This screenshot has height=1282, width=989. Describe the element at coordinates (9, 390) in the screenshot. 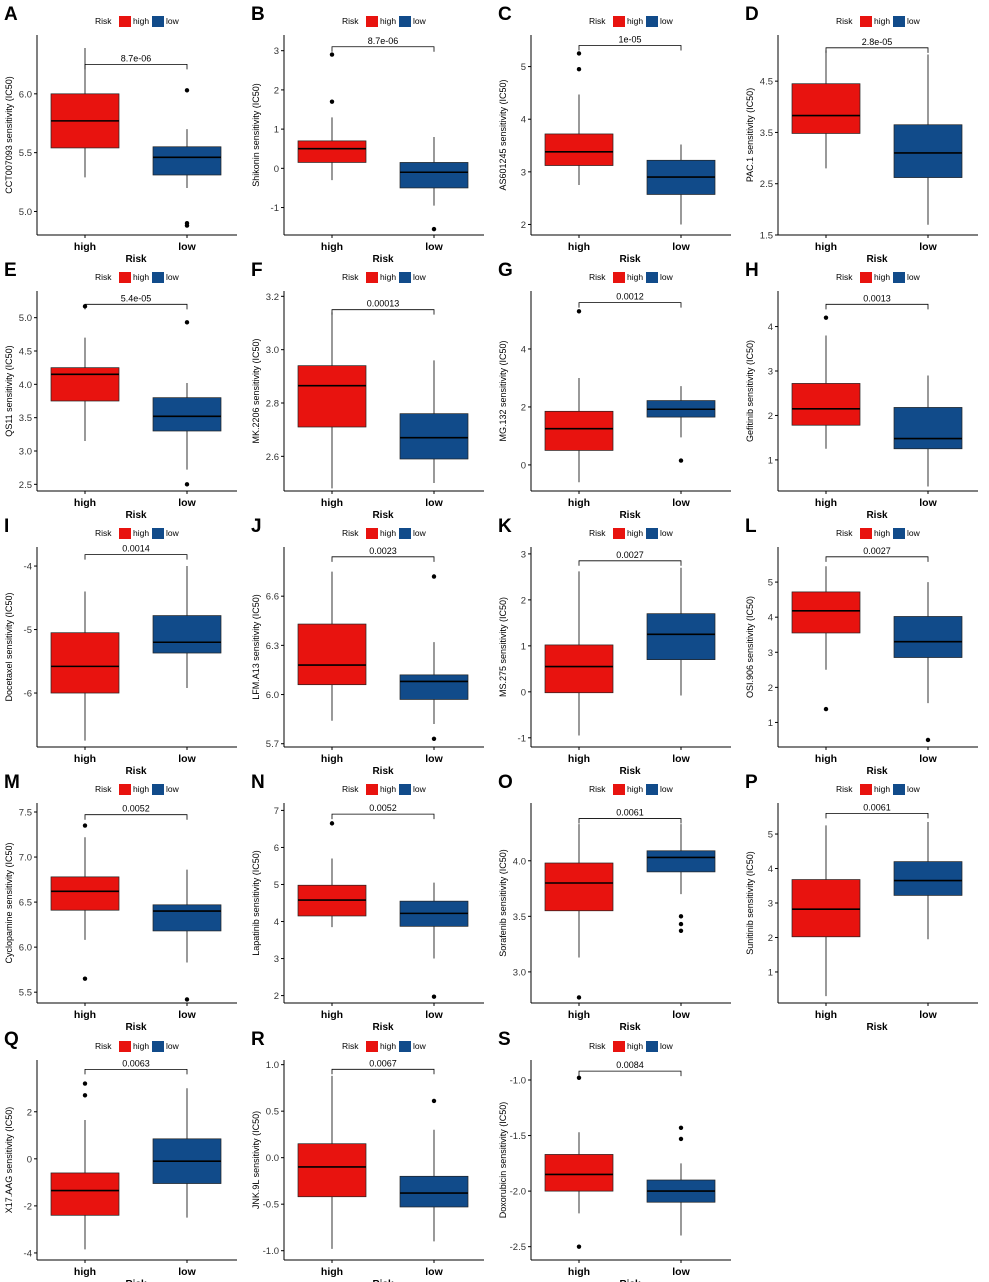

I see `y-axis-title: QS11 sensitivity (IC50)` at that location.